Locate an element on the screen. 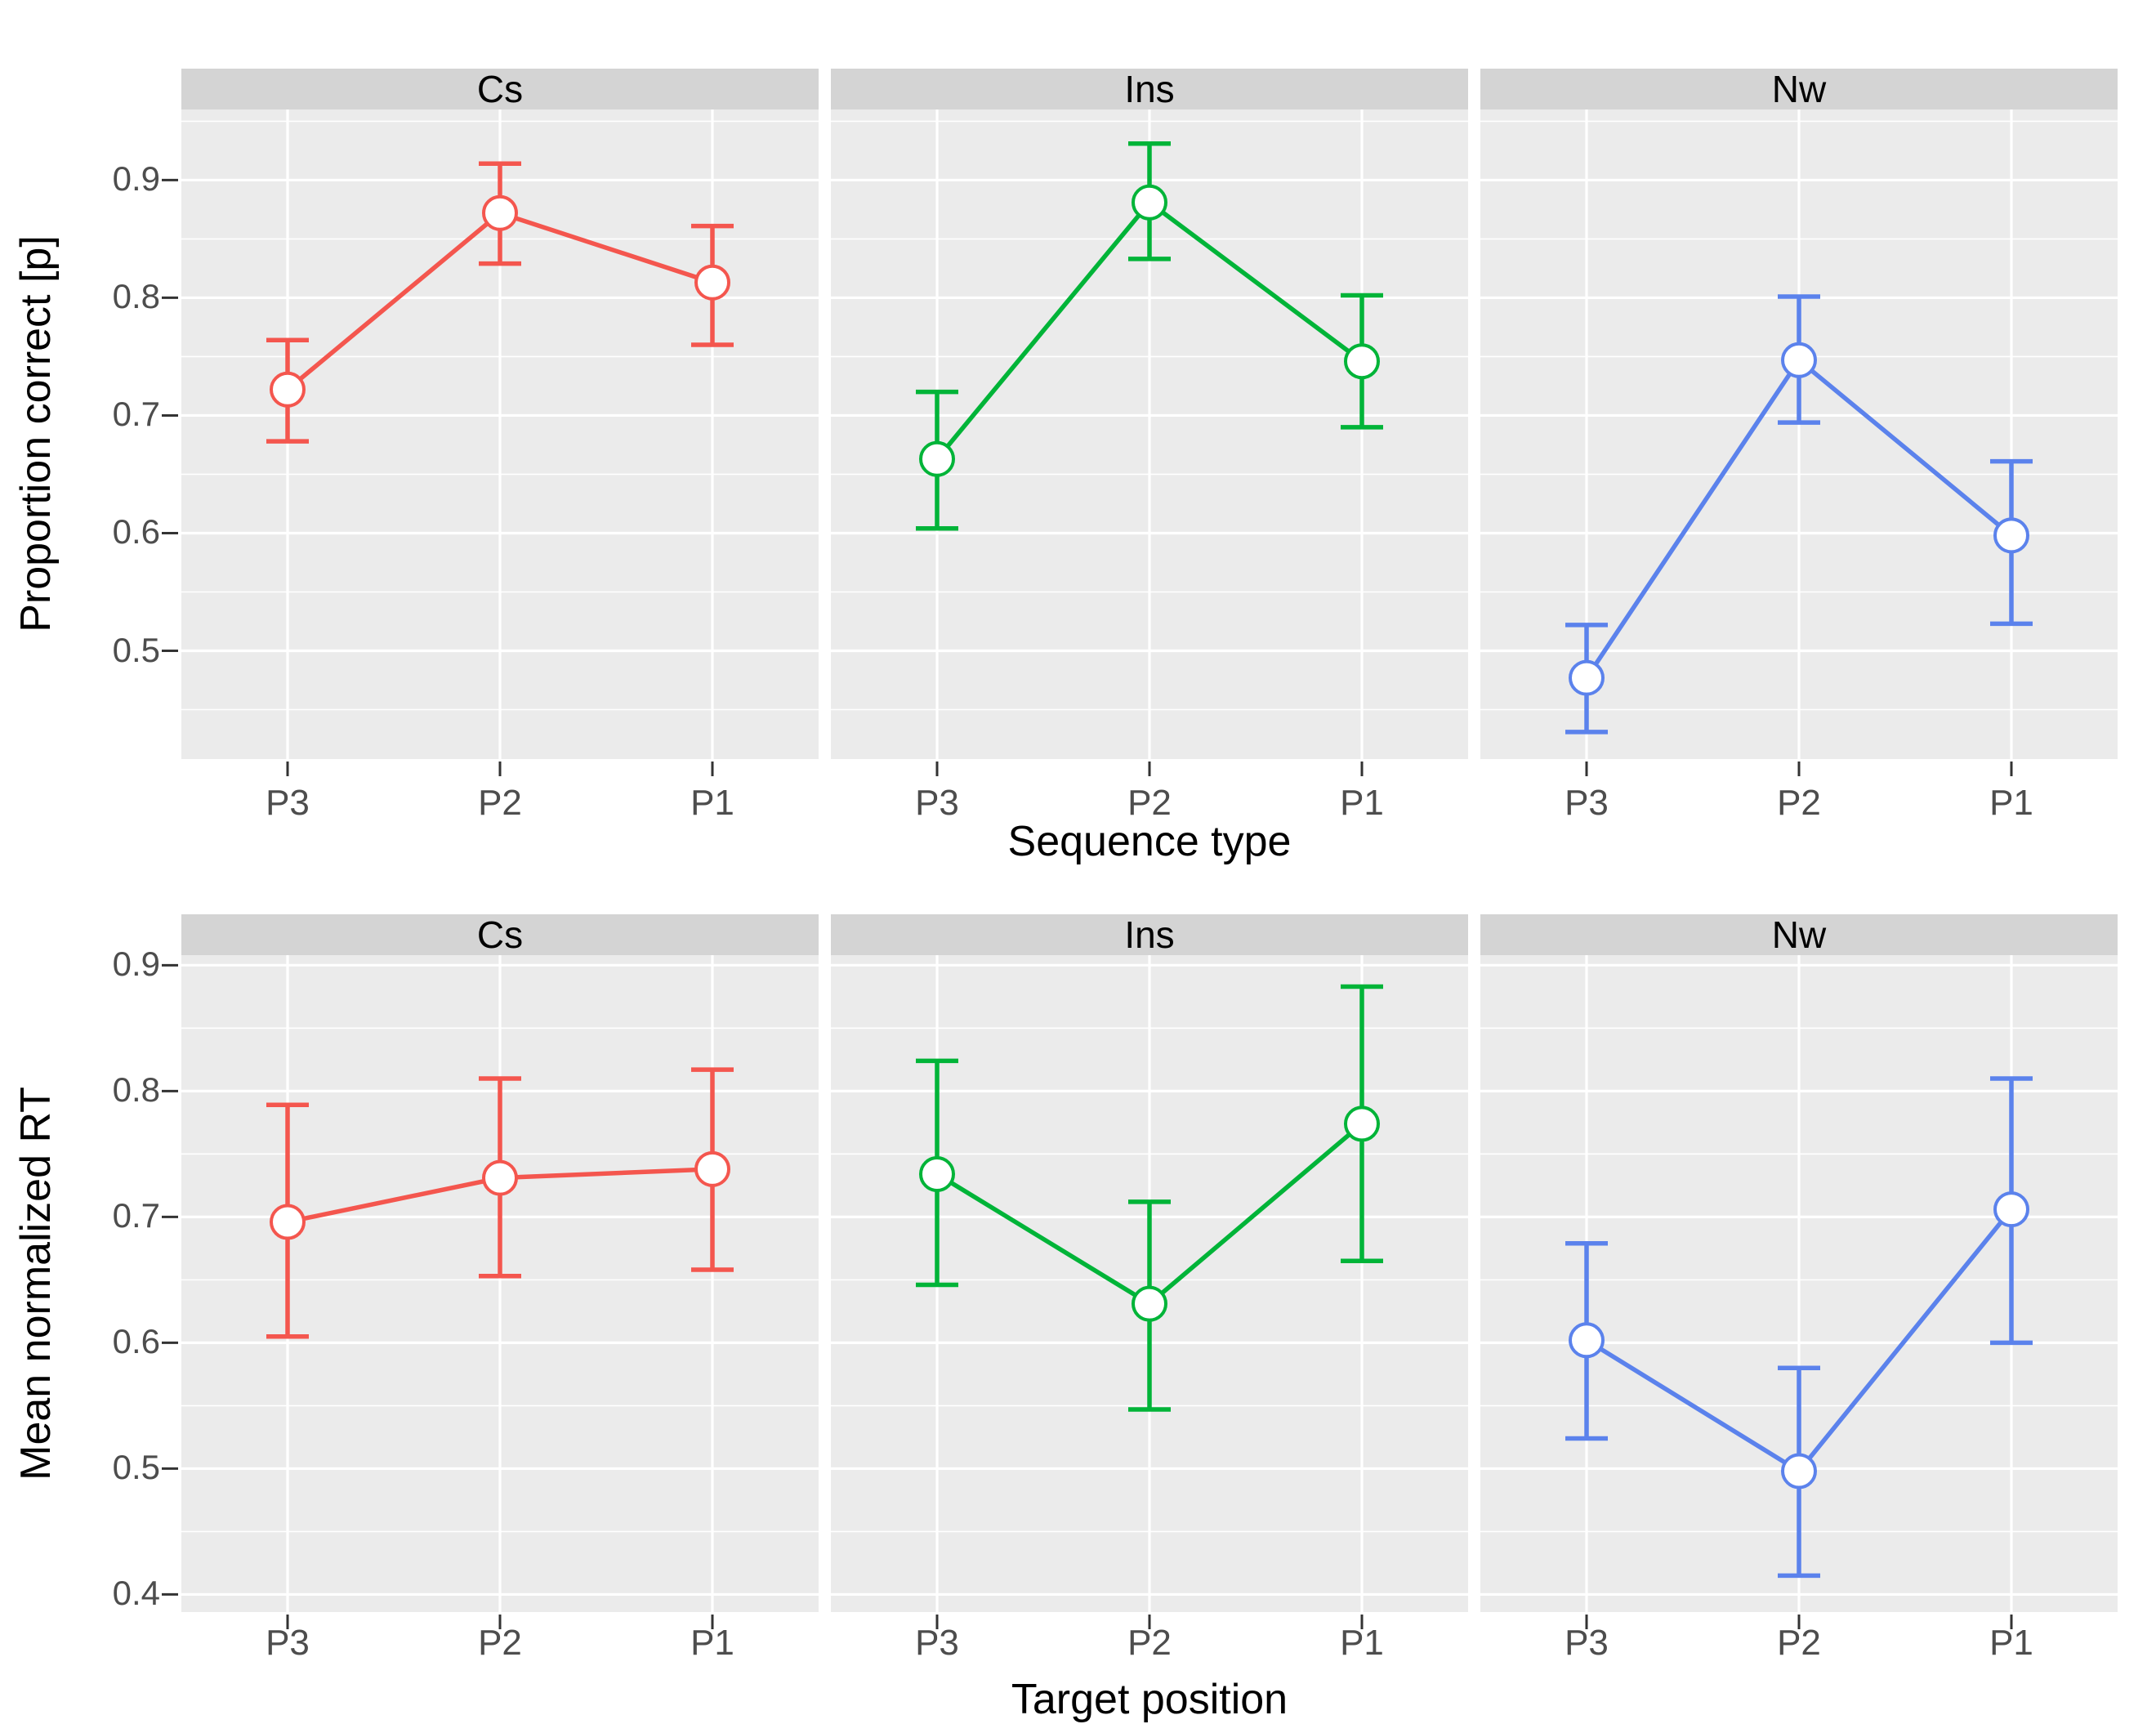 Image resolution: width=2156 pixels, height=1733 pixels. y-axis-title-rt: Mean normalized RT is located at coordinates (36, 1284).